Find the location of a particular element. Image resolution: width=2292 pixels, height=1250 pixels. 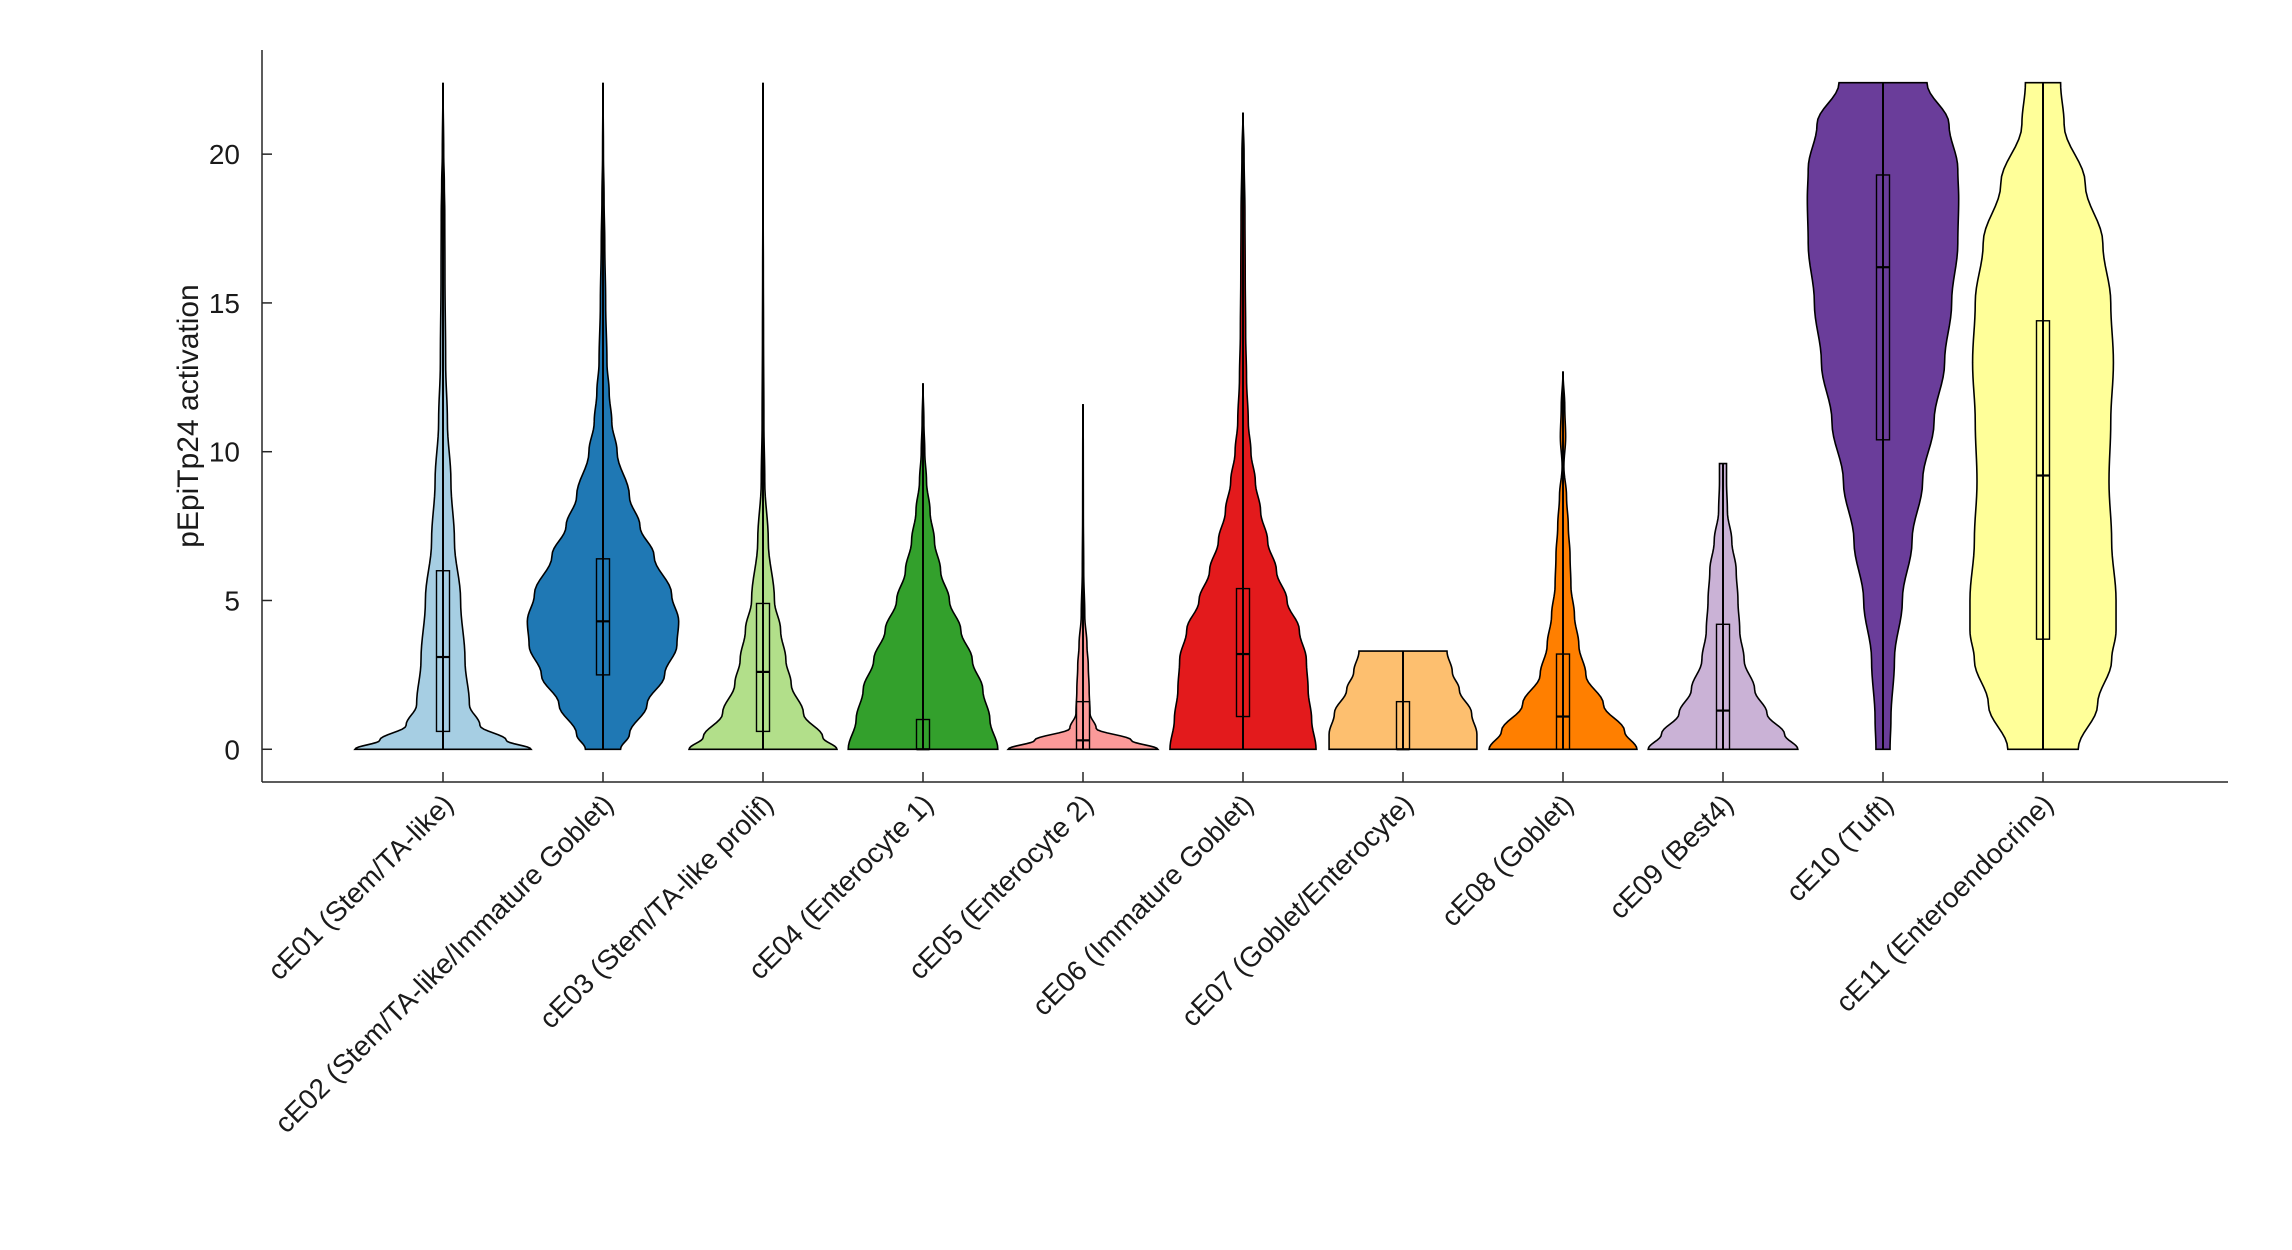

y-axis-title: pEpiTp24 activation is located at coordinates (188, 416).